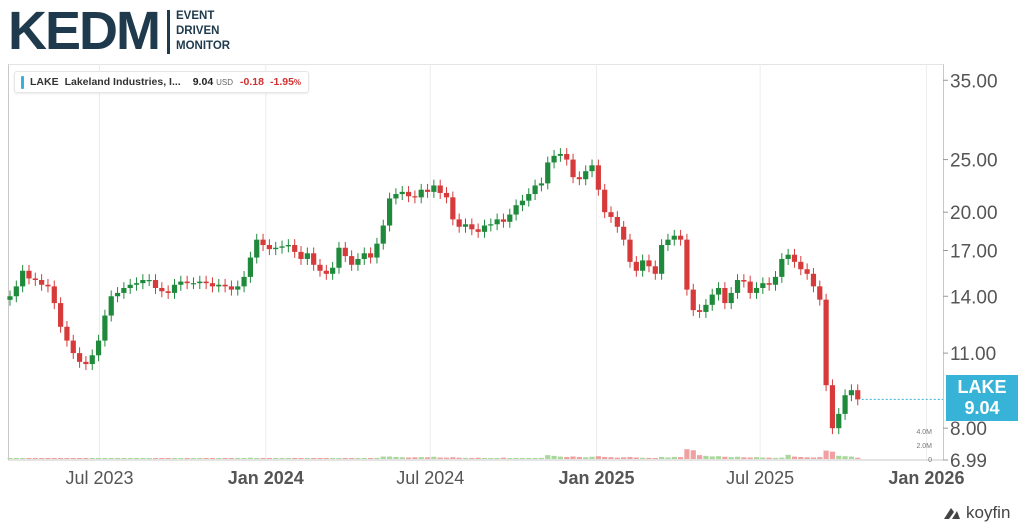 Image resolution: width=1024 pixels, height=529 pixels. I want to click on legend-currency: USD, so click(225, 82).